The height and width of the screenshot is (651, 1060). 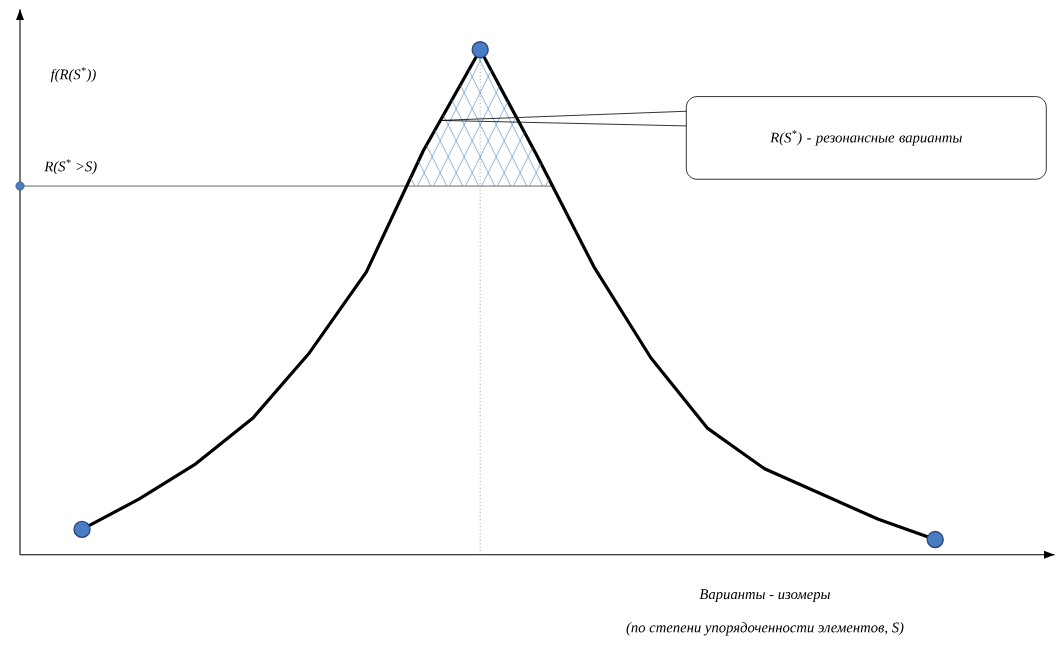 What do you see at coordinates (764, 596) in the screenshot?
I see `x-axis-title: Варианты - изомеры` at bounding box center [764, 596].